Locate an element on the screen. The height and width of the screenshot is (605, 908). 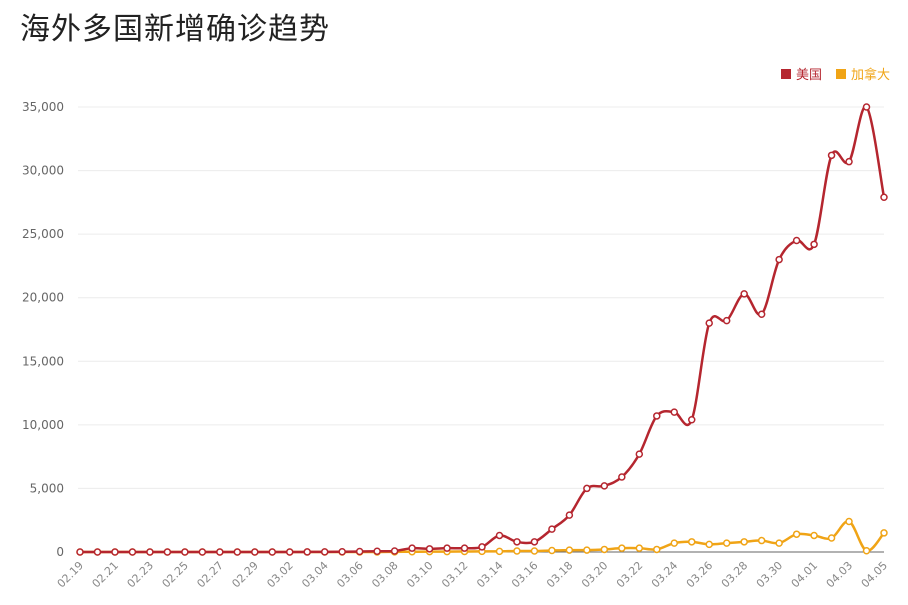
x-tick-label: 02.29 is located at coordinates (244, 574).